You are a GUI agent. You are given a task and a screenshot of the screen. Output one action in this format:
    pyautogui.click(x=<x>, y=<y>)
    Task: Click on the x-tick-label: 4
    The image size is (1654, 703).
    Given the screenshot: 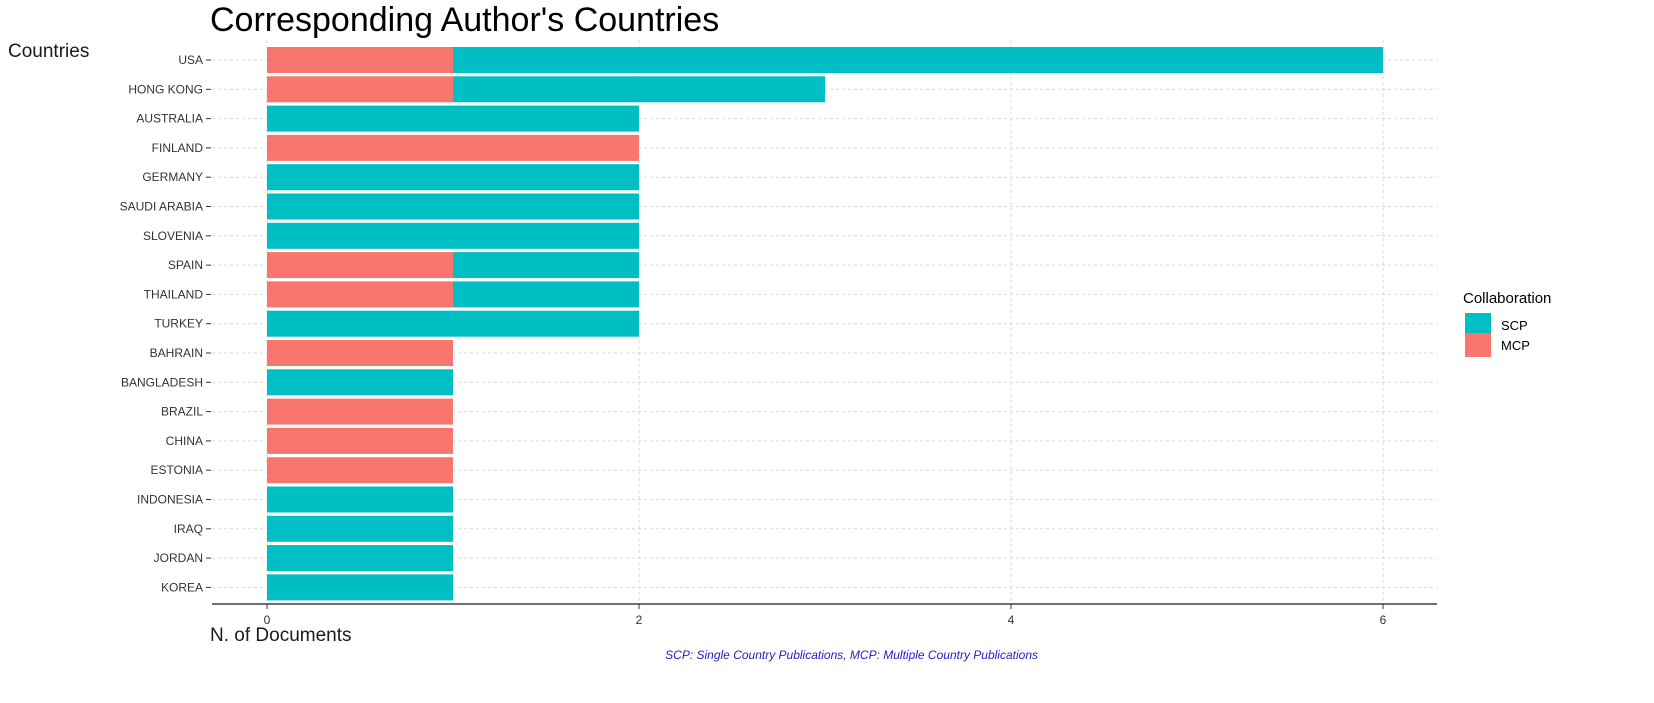 What is the action you would take?
    pyautogui.click(x=1011, y=620)
    